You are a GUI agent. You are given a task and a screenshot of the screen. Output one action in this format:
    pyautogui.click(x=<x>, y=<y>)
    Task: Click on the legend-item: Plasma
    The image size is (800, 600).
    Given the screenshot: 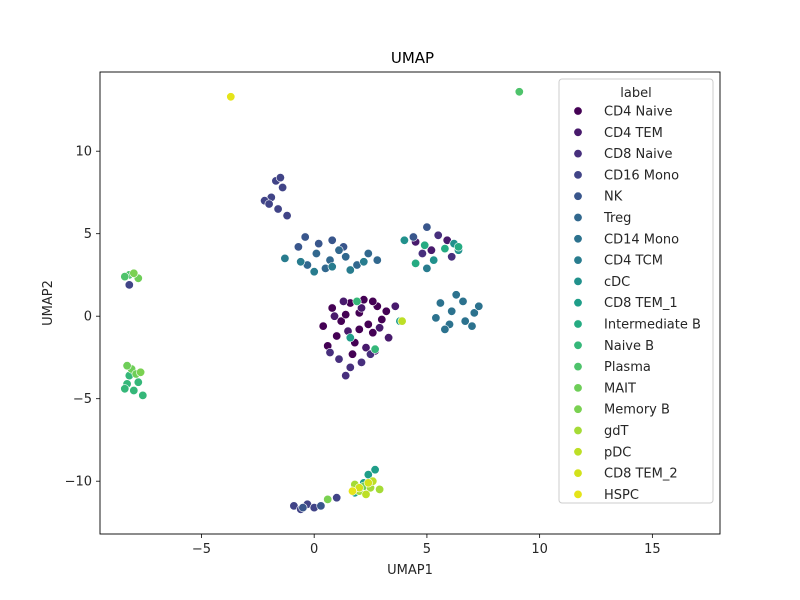 What is the action you would take?
    pyautogui.click(x=612, y=367)
    